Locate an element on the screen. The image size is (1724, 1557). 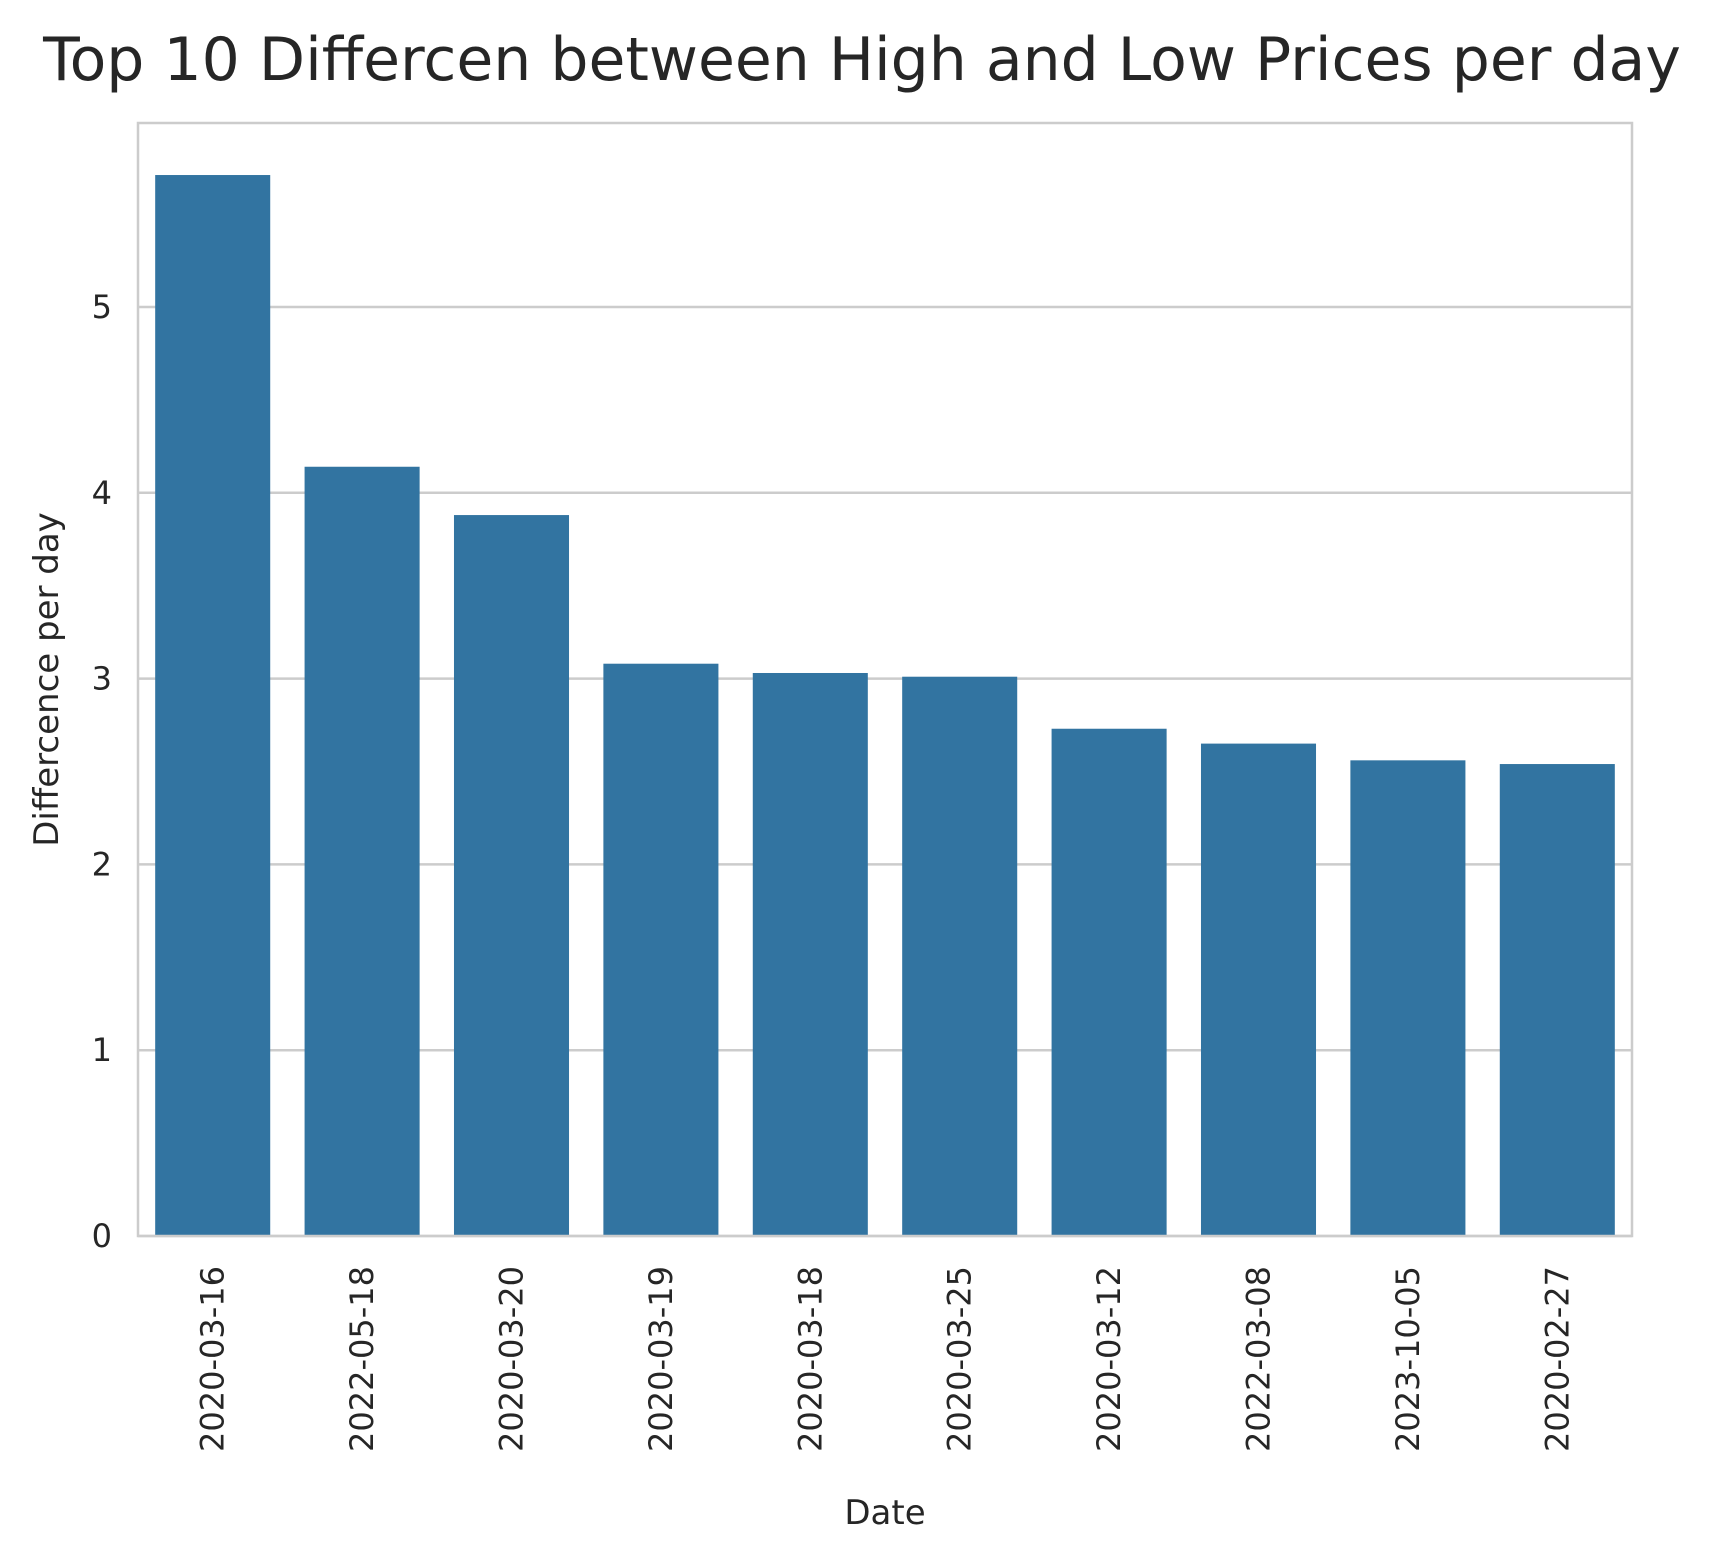
y-axis-label: Differcence per day is located at coordinates (47, 679).